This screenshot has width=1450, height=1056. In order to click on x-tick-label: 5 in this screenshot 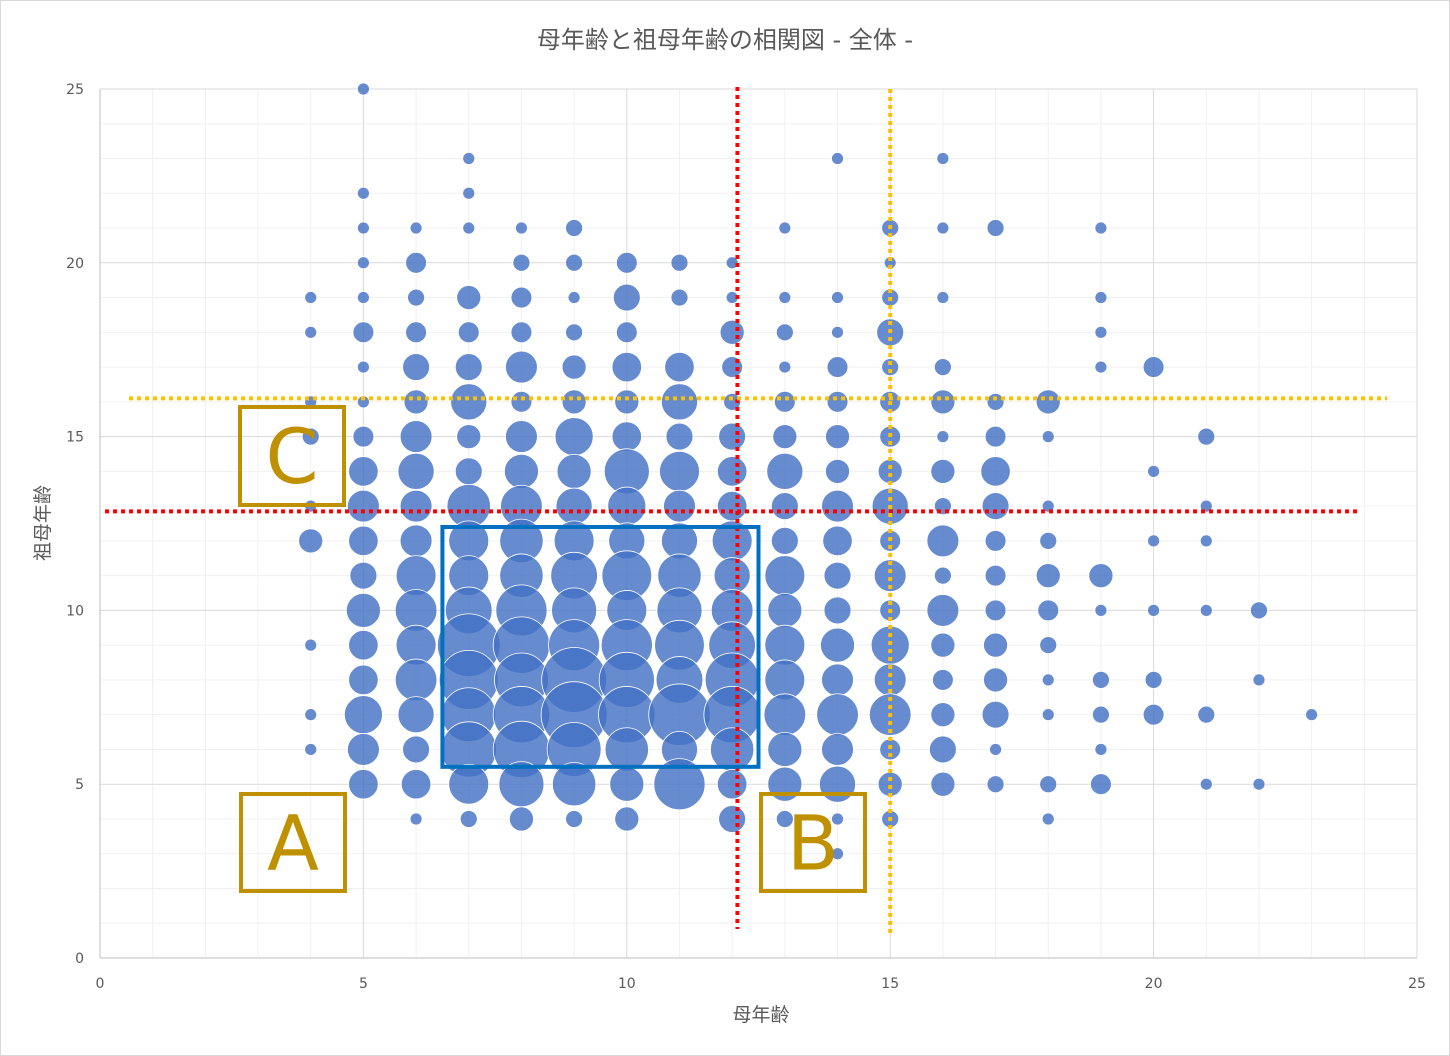, I will do `click(363, 984)`.